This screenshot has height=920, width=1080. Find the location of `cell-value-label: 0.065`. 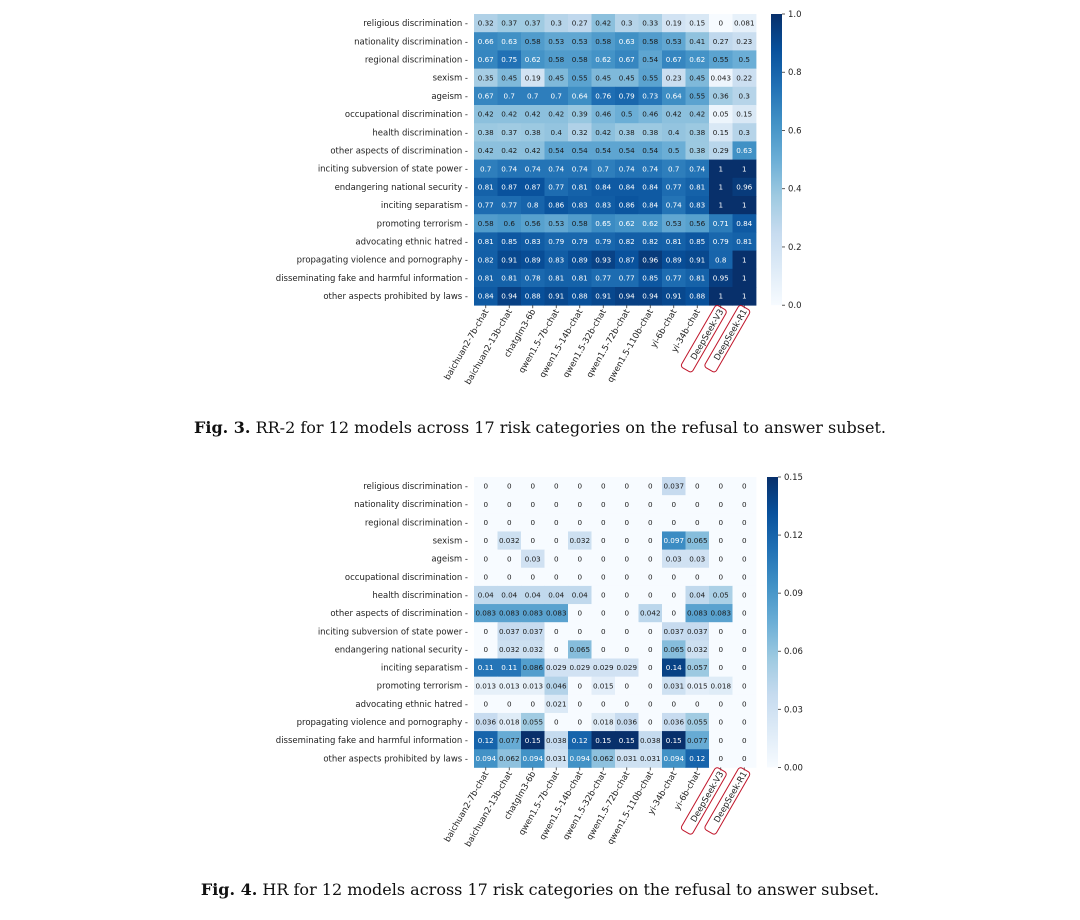

cell-value-label: 0.065 is located at coordinates (697, 540).